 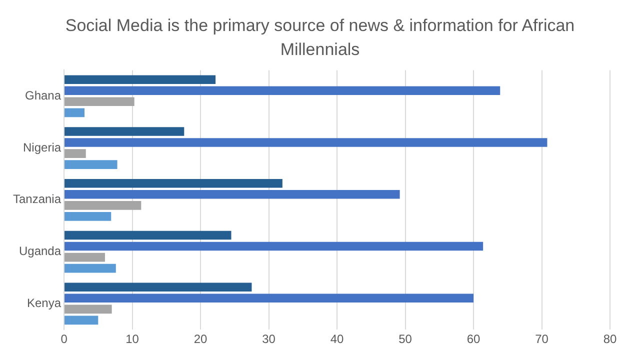 What do you see at coordinates (64, 339) in the screenshot?
I see `x-tick-label: 0` at bounding box center [64, 339].